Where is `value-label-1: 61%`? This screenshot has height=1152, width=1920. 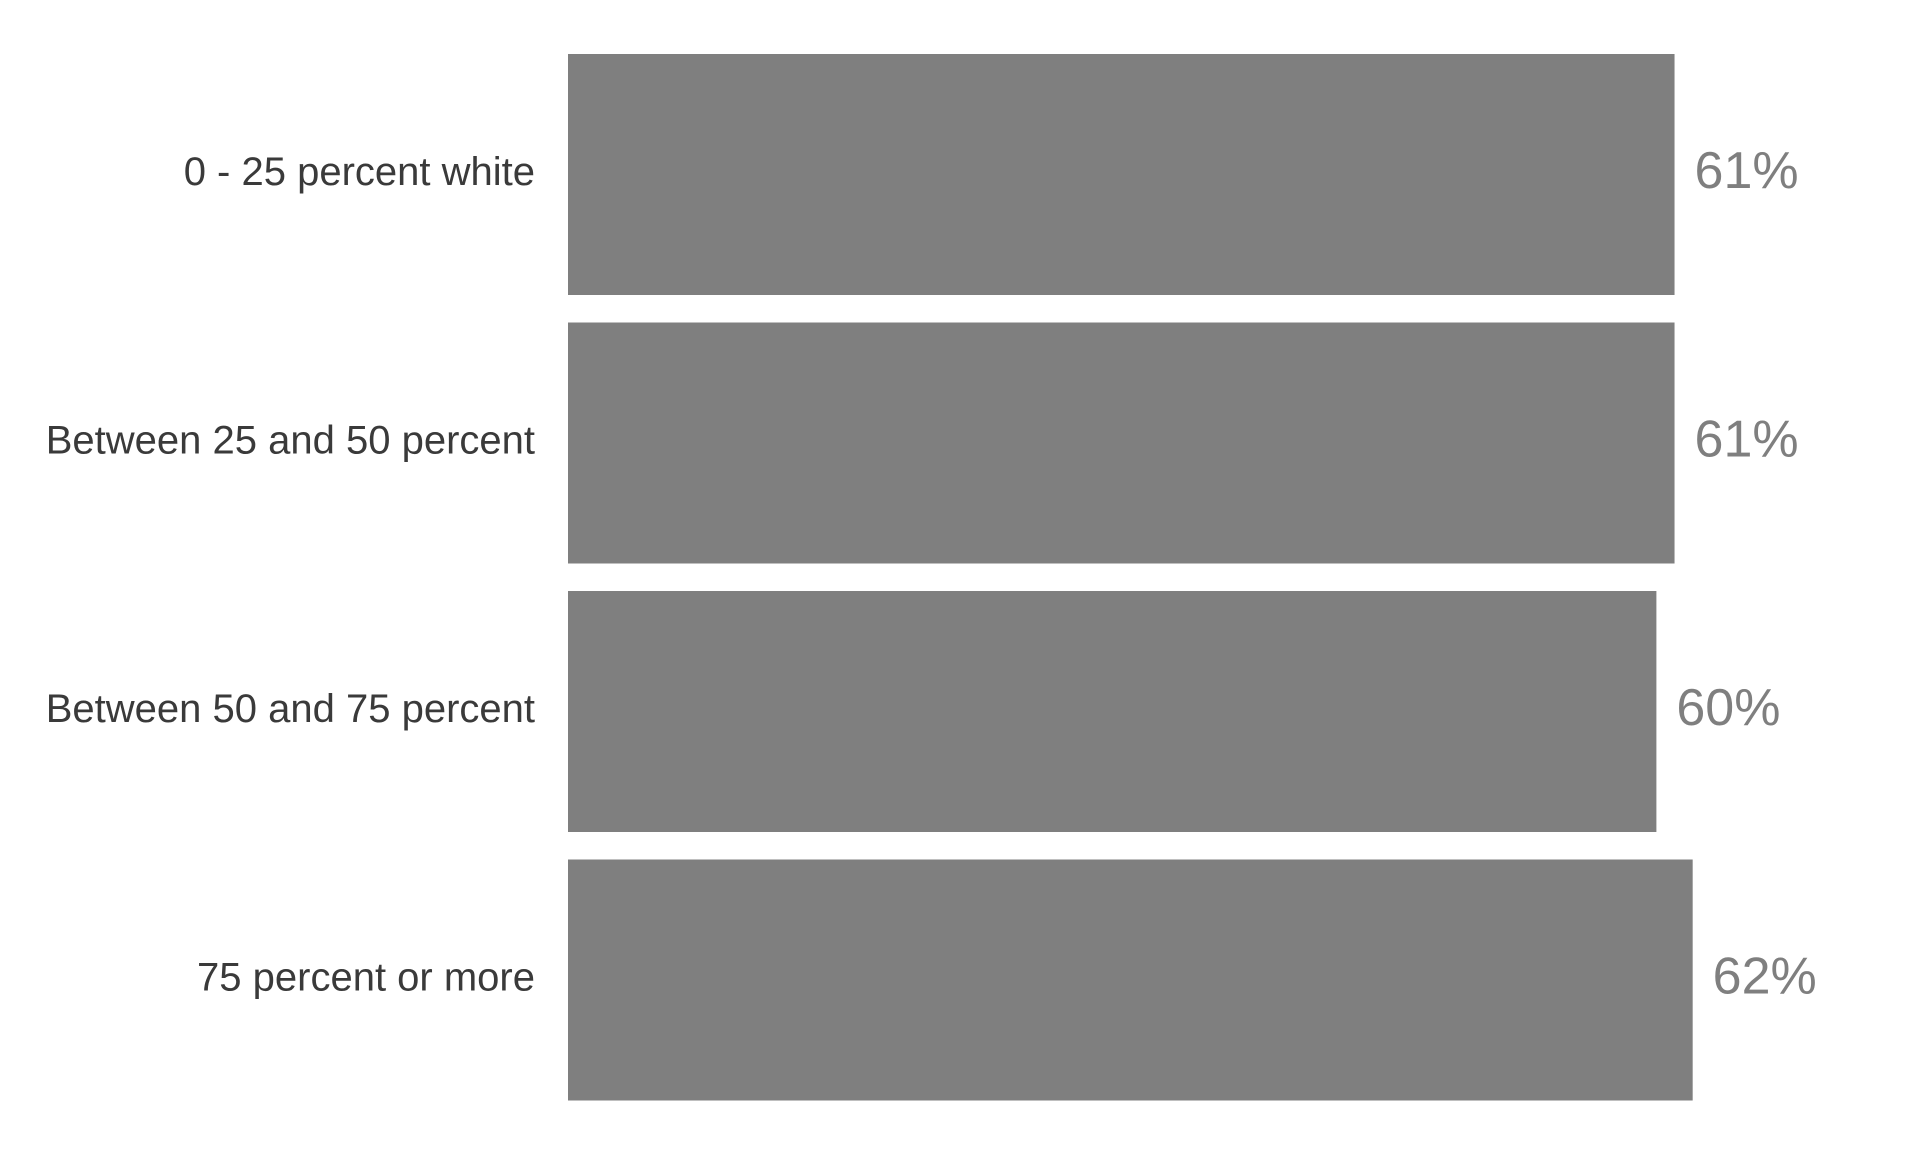 value-label-1: 61% is located at coordinates (1747, 440).